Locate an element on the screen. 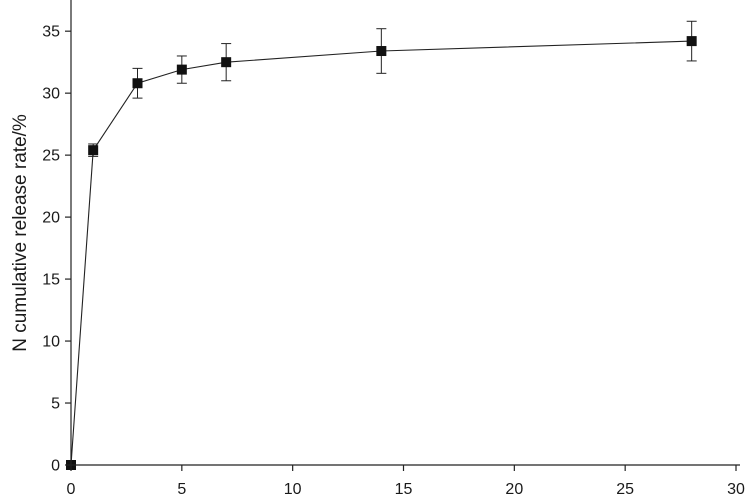 The image size is (750, 500). x-tick-label: 10 is located at coordinates (293, 489).